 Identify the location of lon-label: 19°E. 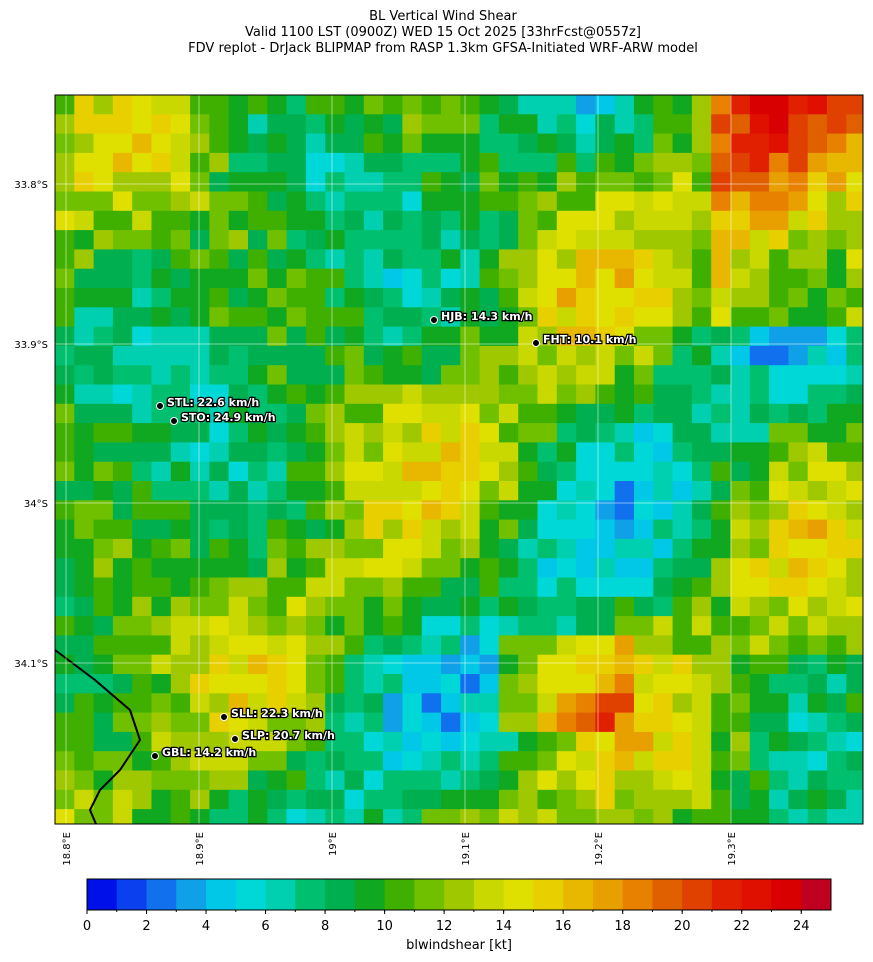
(333, 844).